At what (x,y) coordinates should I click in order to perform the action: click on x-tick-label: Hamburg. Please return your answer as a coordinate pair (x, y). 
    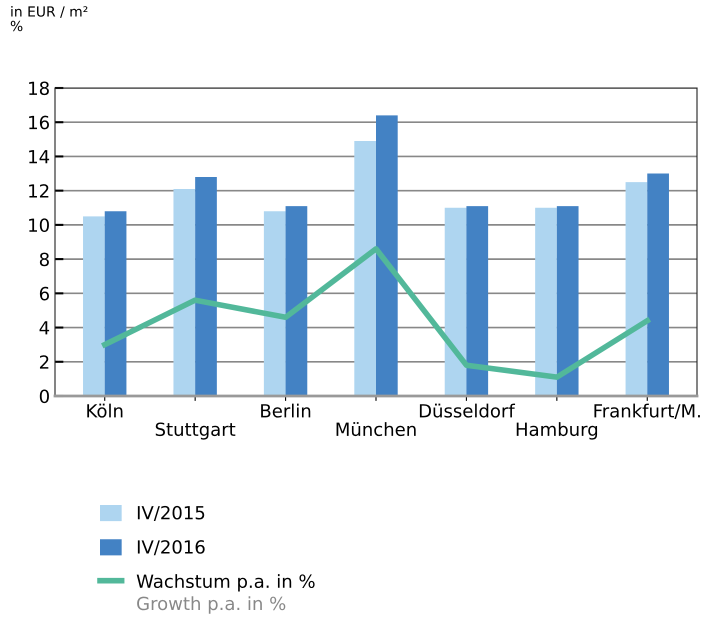
    Looking at the image, I should click on (557, 431).